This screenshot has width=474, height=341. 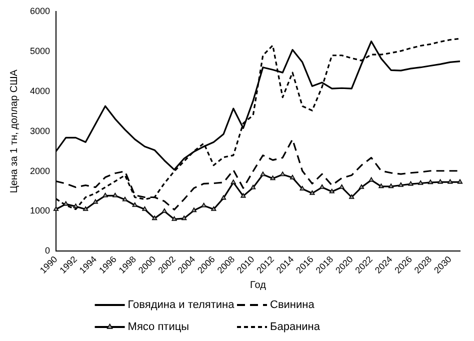 I want to click on legend-label: Свинина, so click(x=293, y=305).